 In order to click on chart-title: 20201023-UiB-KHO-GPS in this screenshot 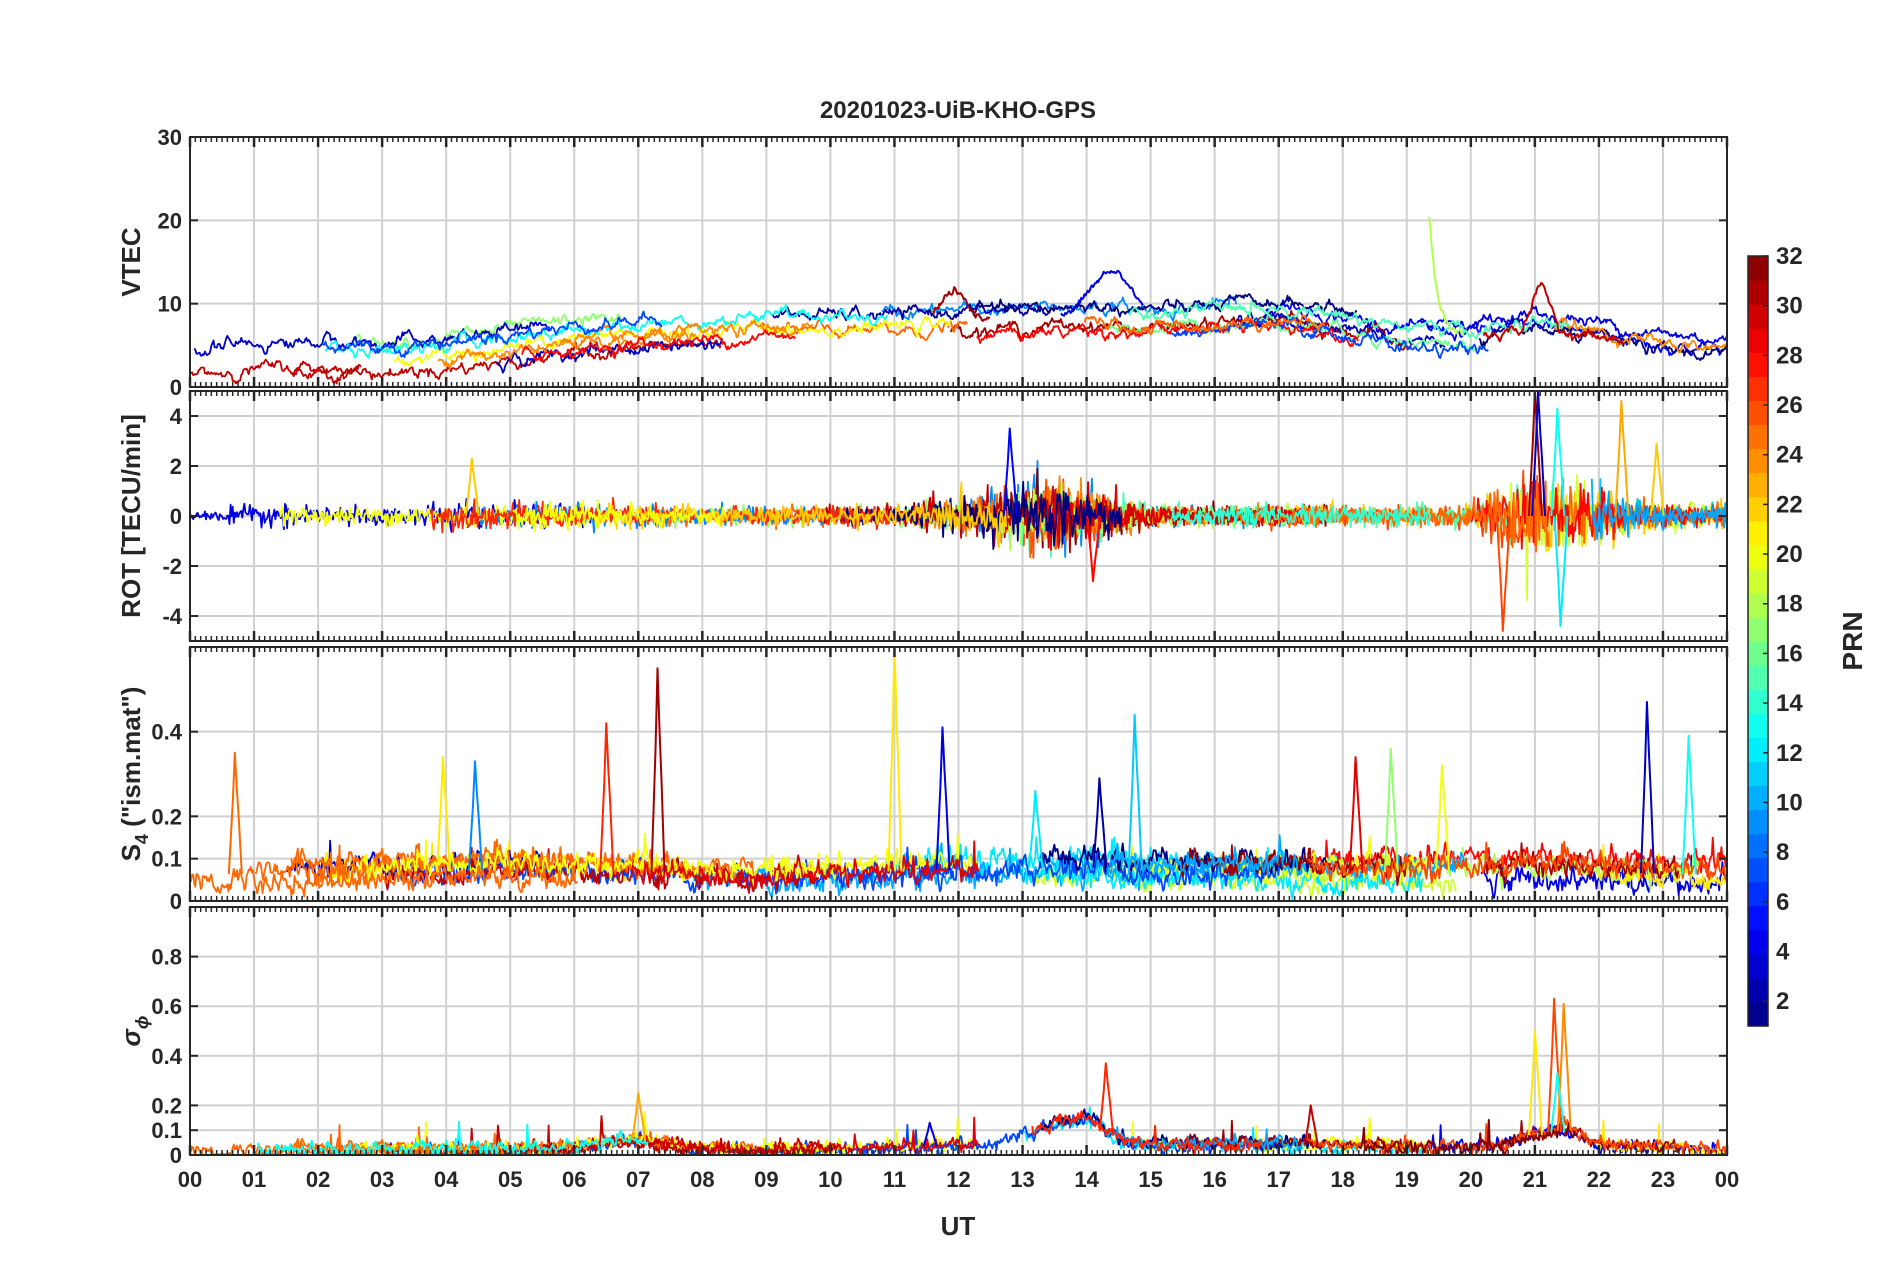, I will do `click(958, 110)`.